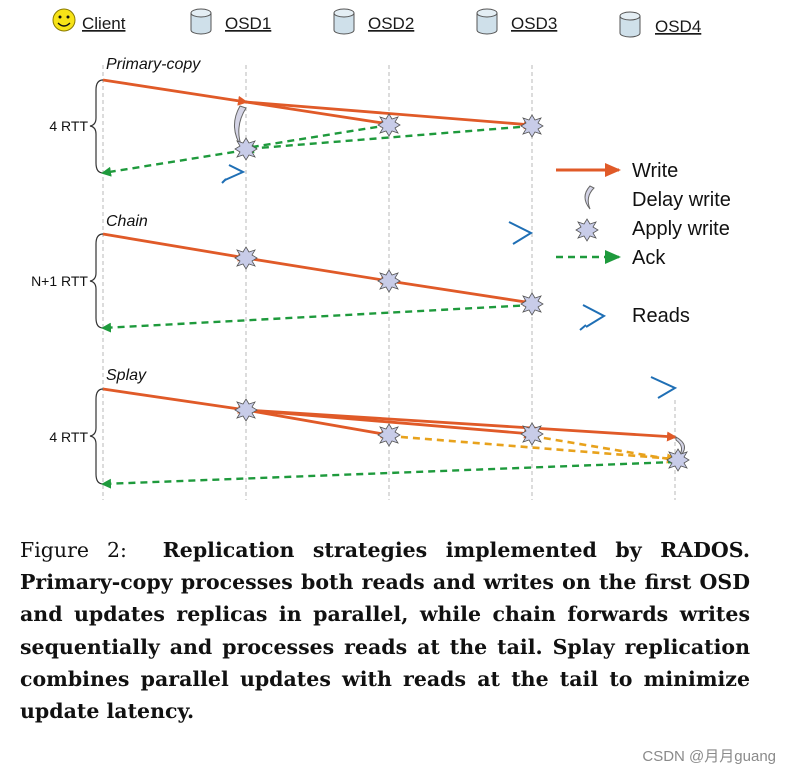  I want to click on legend-apply-write-icon, so click(587, 230).